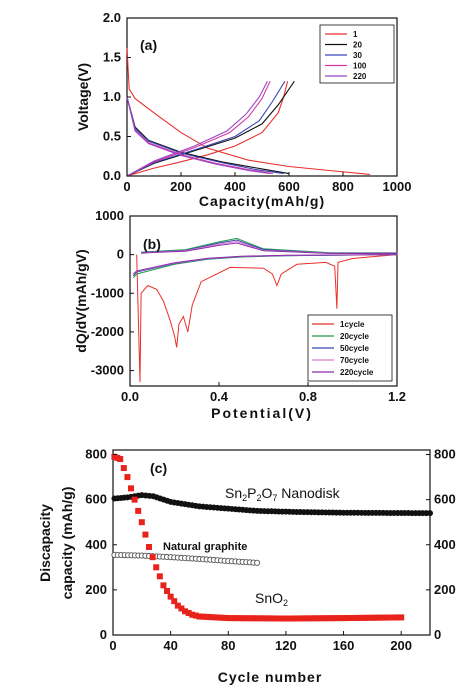 This screenshot has height=691, width=469. I want to click on panel-c-ytick-label: 800, so click(96, 454).